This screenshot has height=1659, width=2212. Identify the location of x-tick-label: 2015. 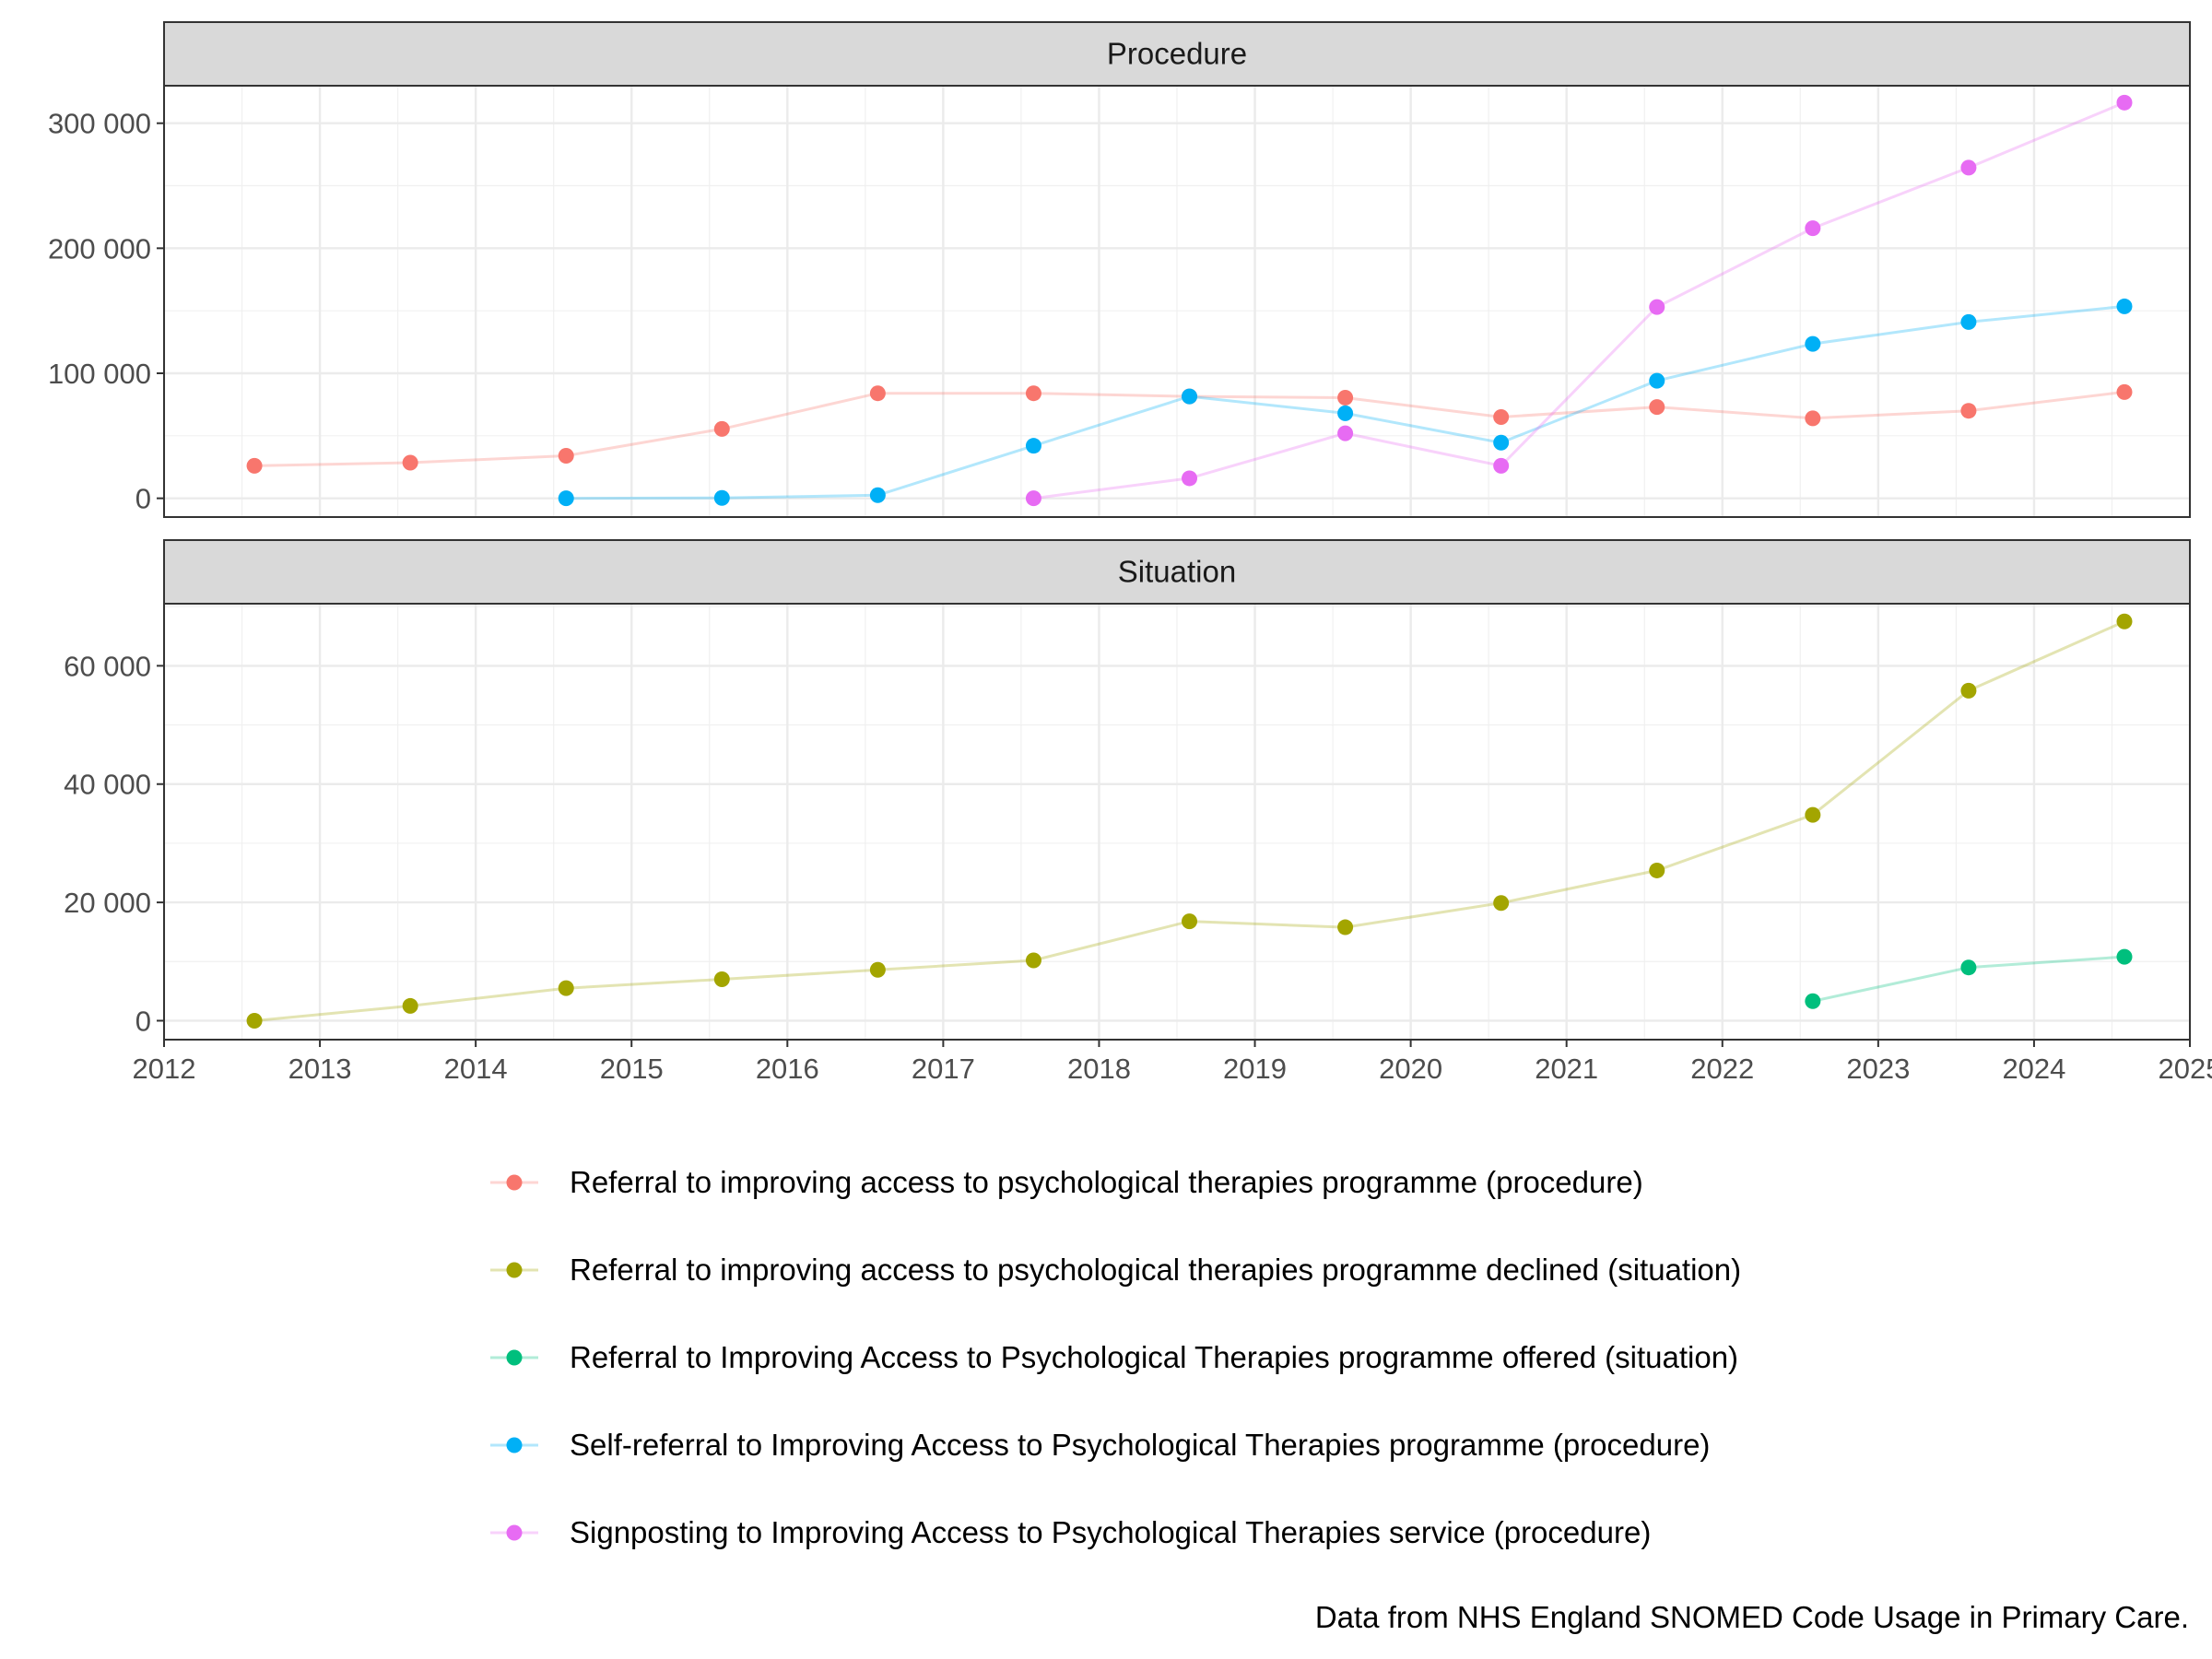
(632, 1069).